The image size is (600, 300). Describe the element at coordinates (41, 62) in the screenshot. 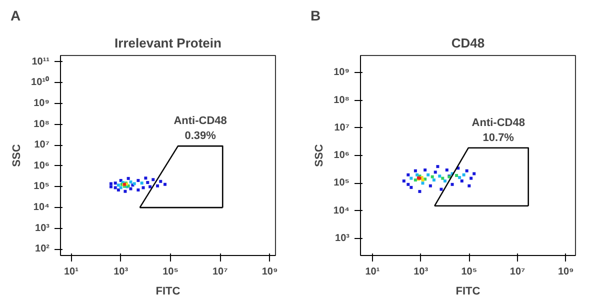

I see `y-tick-label: 10¹¹` at that location.